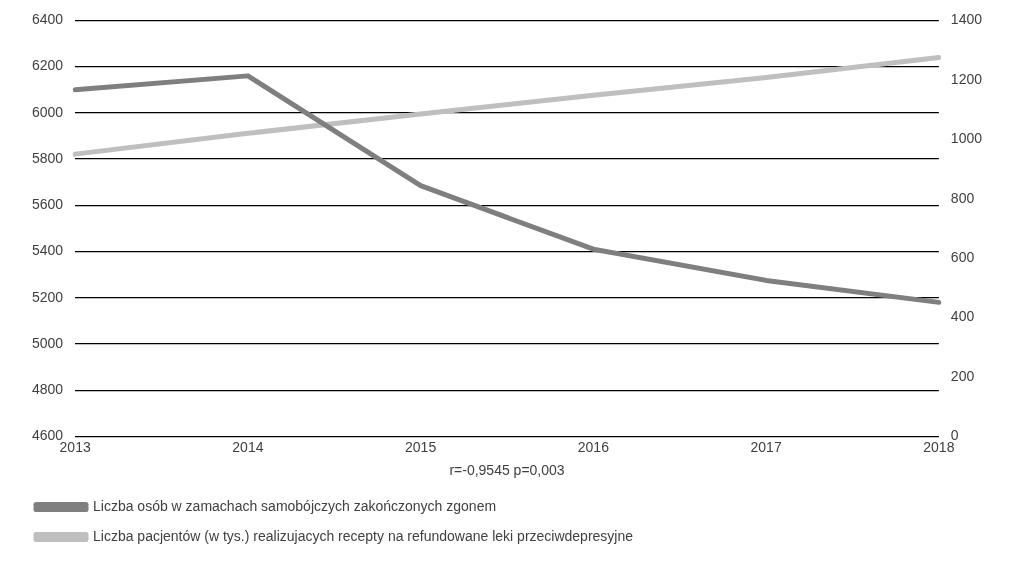 Image resolution: width=1014 pixels, height=564 pixels. Describe the element at coordinates (363, 535) in the screenshot. I see `legend-label: Liczba pacjentów (w tys.) realizujacych recepty na refundowane leki przeciwdepresyjne` at that location.